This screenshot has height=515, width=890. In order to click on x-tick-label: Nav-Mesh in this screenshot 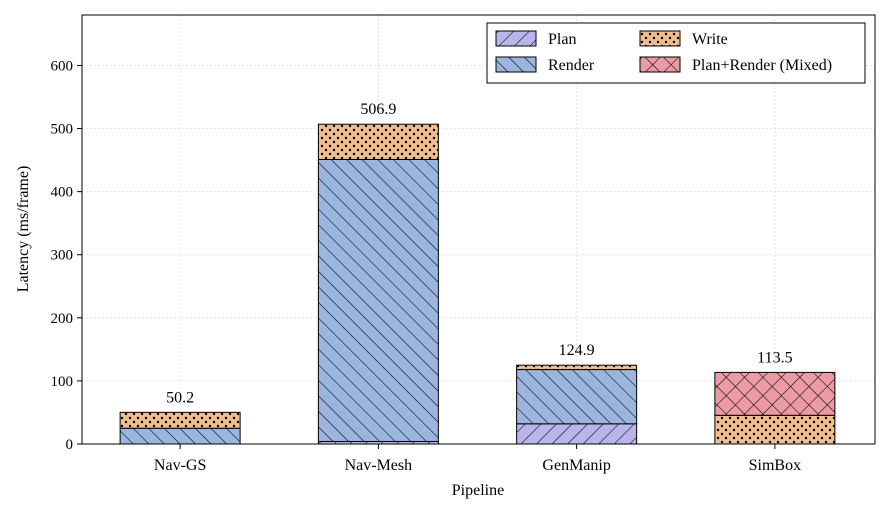, I will do `click(379, 465)`.